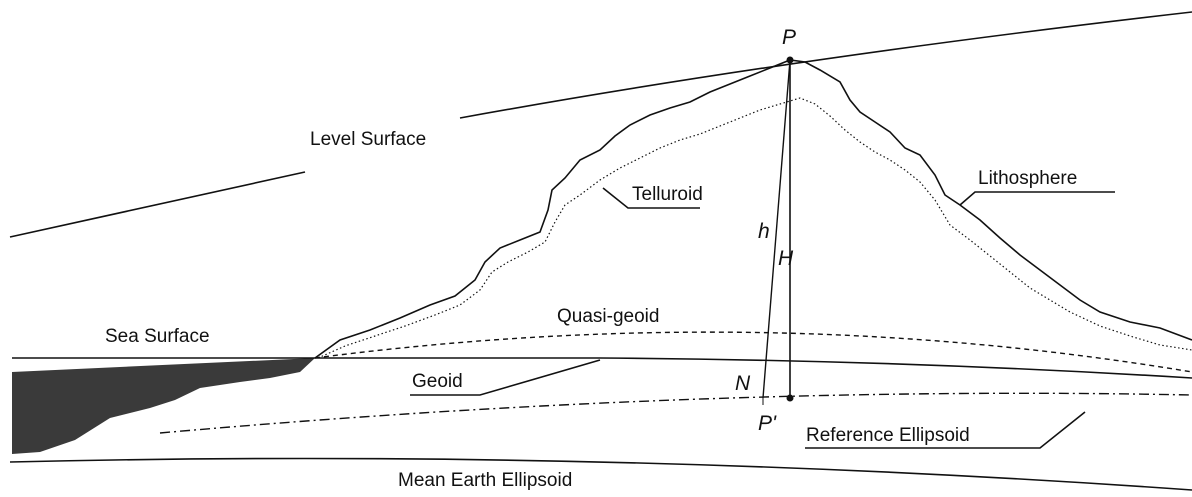 This screenshot has height=497, width=1192. Describe the element at coordinates (888, 435) in the screenshot. I see `label-reference-ellipsoid: Reference Ellipsoid` at that location.